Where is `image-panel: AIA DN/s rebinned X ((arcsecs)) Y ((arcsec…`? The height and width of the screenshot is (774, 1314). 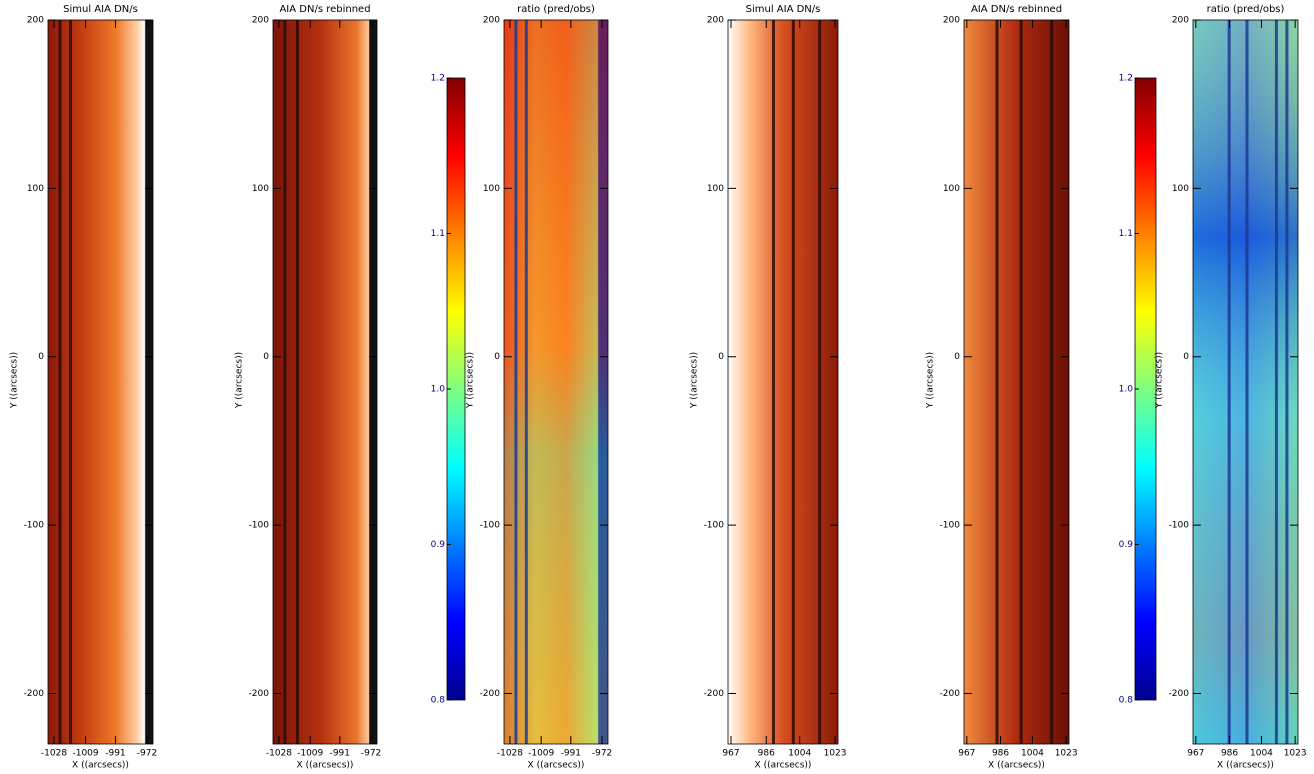
image-panel: AIA DN/s rebinned X ((arcsecs)) Y ((arcsec… is located at coordinates (1002, 387).